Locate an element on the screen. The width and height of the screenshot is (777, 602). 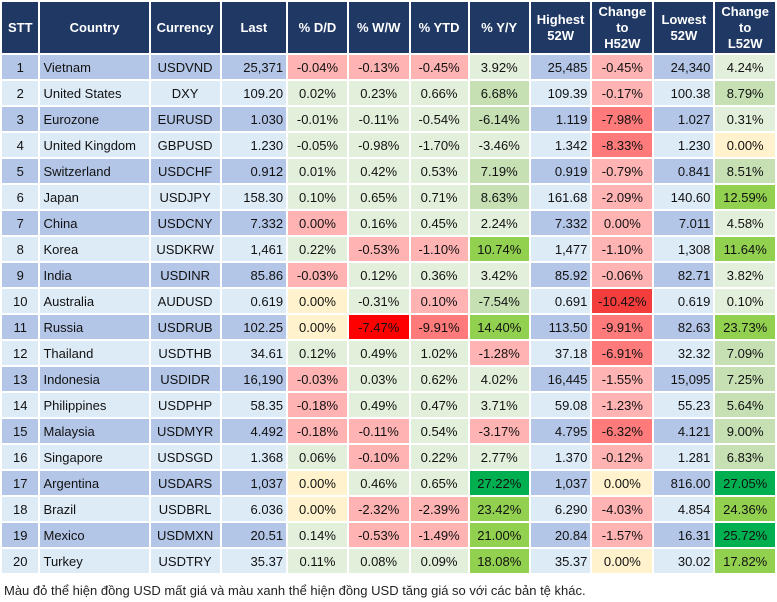
cell-ytd: 0.36% is located at coordinates (439, 275).